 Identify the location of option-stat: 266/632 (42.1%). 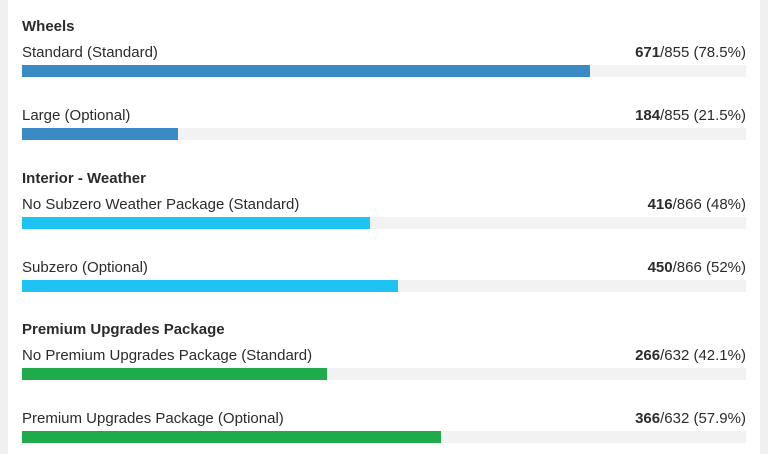
(690, 356).